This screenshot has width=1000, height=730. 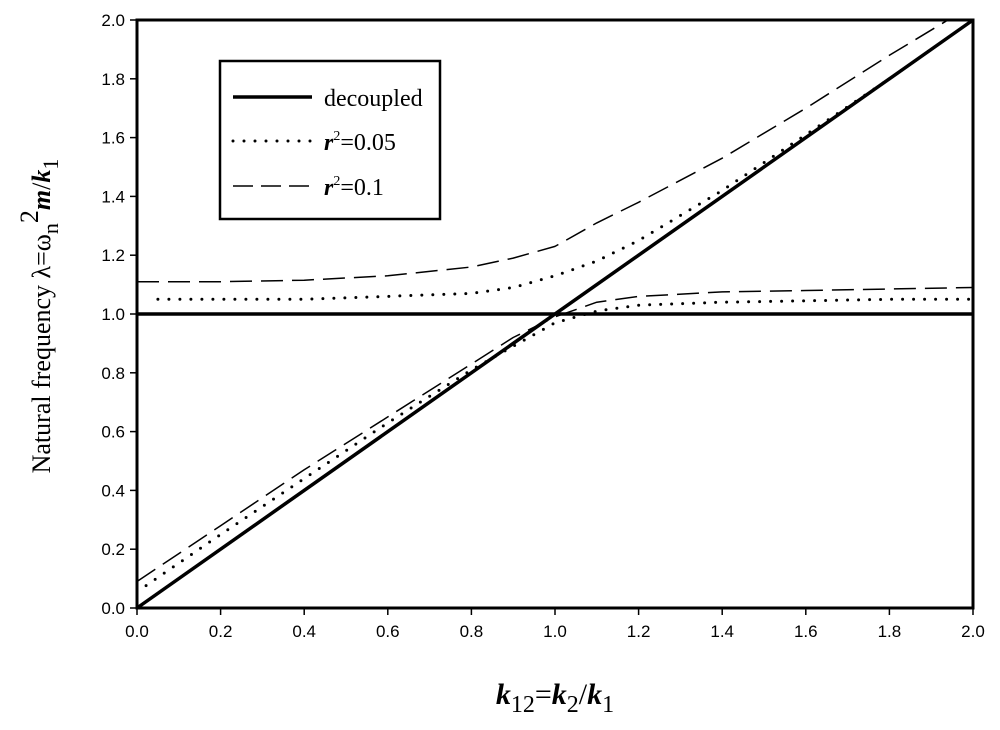 What do you see at coordinates (221, 631) in the screenshot?
I see `x-tick-label: 0.2` at bounding box center [221, 631].